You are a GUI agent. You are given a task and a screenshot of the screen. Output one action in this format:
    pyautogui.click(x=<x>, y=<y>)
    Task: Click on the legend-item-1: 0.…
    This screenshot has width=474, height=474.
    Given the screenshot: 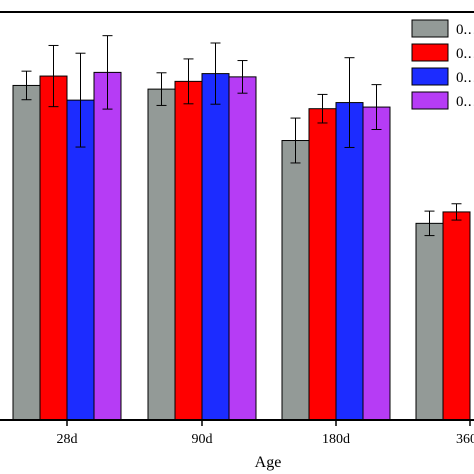 What is the action you would take?
    pyautogui.click(x=442, y=28)
    